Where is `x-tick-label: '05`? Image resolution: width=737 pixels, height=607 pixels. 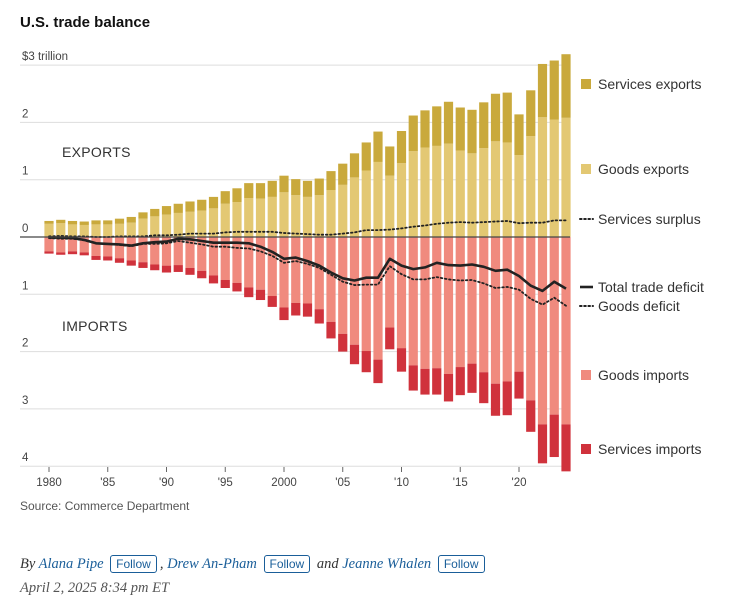
x-tick-label: '05 is located at coordinates (342, 483).